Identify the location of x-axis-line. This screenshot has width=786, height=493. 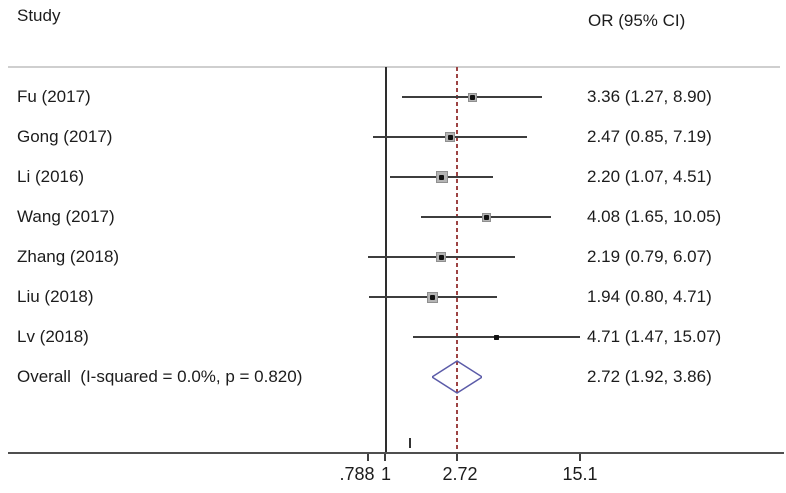
(396, 453).